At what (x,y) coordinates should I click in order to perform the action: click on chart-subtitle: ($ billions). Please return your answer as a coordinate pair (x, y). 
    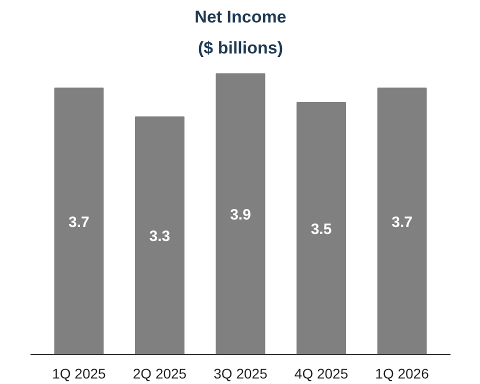
    Looking at the image, I should click on (240, 48).